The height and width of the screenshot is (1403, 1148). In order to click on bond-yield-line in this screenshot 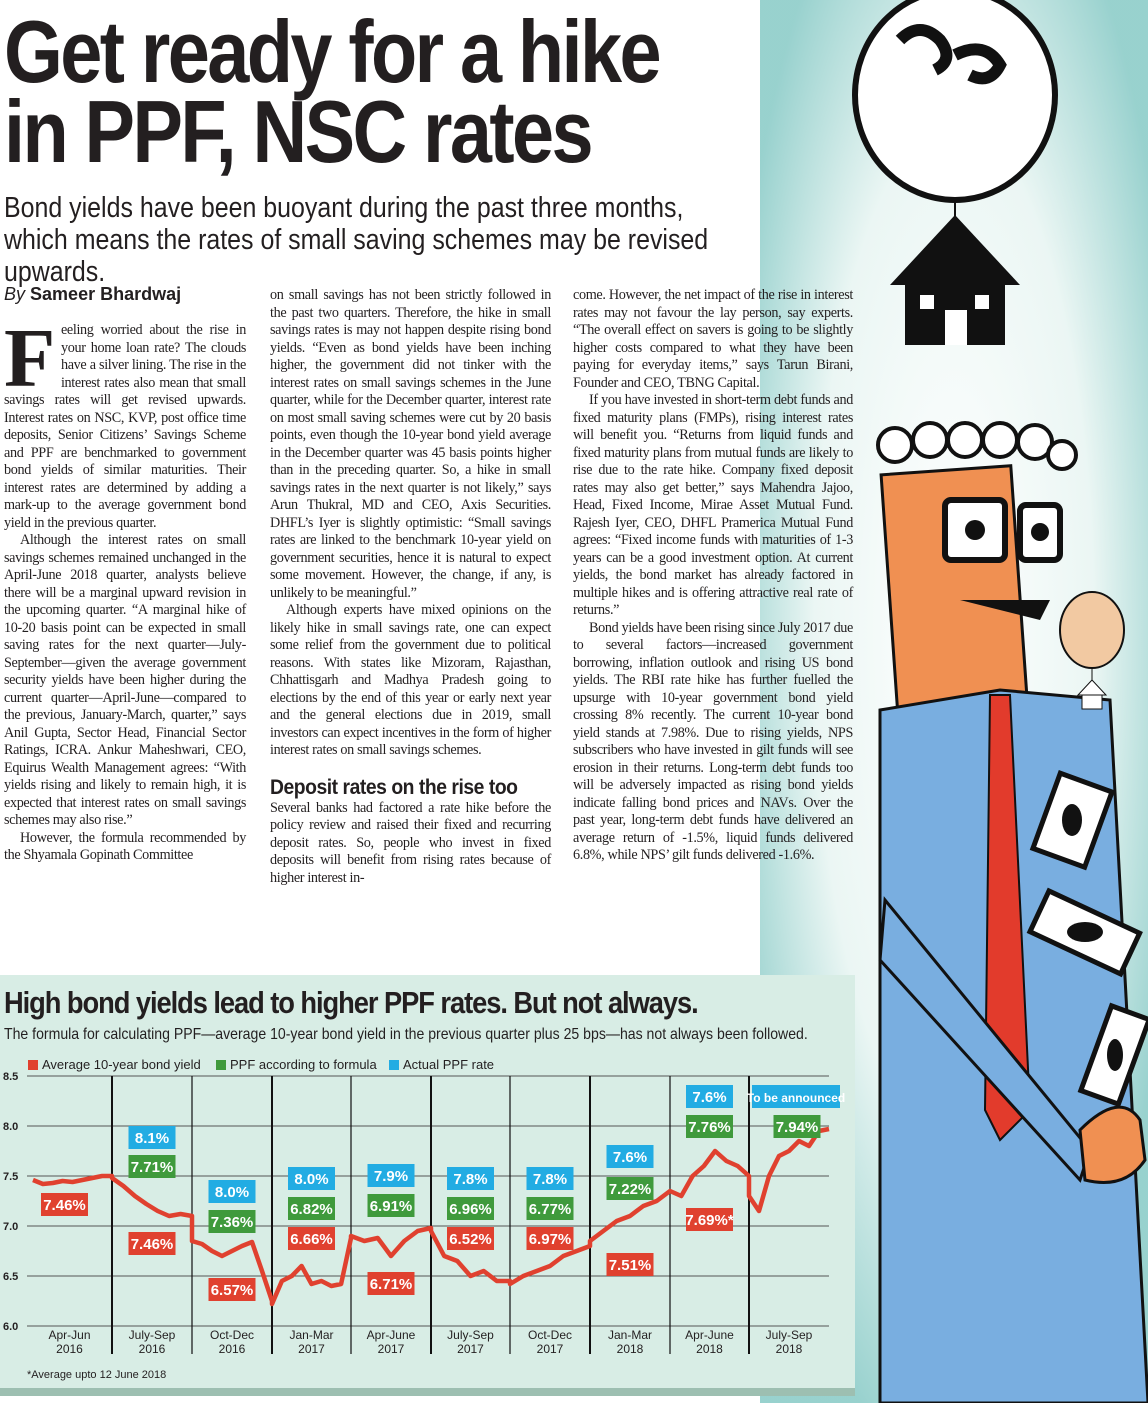, I will do `click(431, 1216)`.